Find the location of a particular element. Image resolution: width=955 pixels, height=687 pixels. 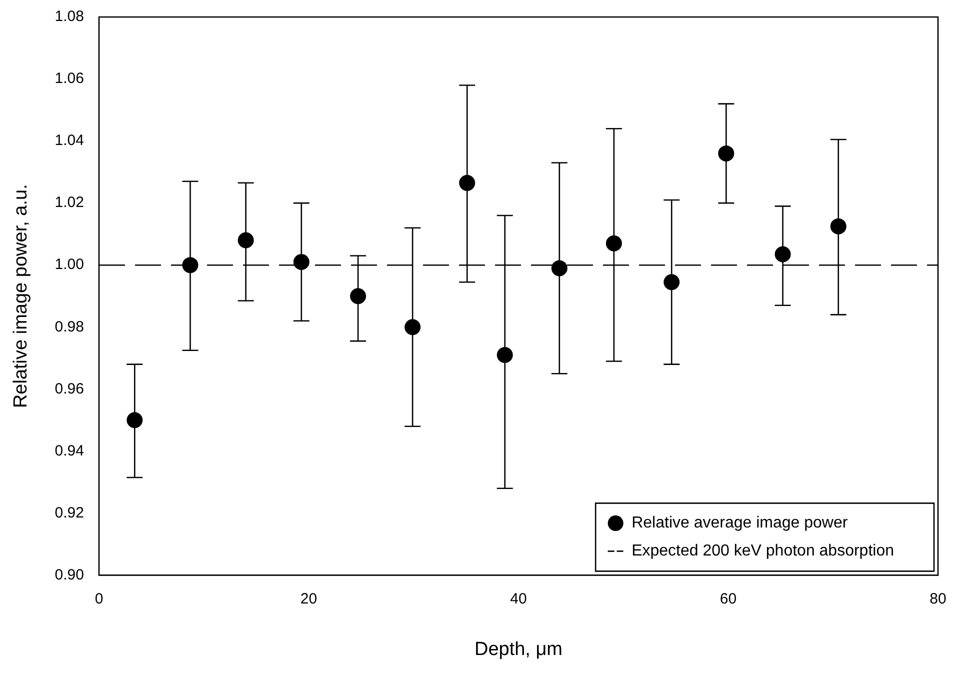

x-axis-title: Depth, μm is located at coordinates (518, 649).